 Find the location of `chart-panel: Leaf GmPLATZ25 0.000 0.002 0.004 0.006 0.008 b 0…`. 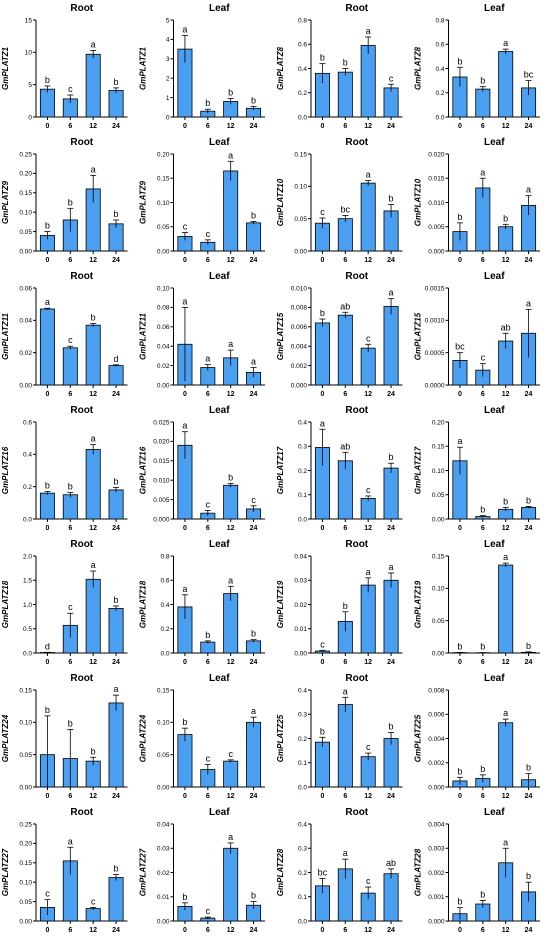

chart-panel: Leaf GmPLATZ25 0.000 0.002 0.004 0.006 0.008 b 0… is located at coordinates (477, 736).